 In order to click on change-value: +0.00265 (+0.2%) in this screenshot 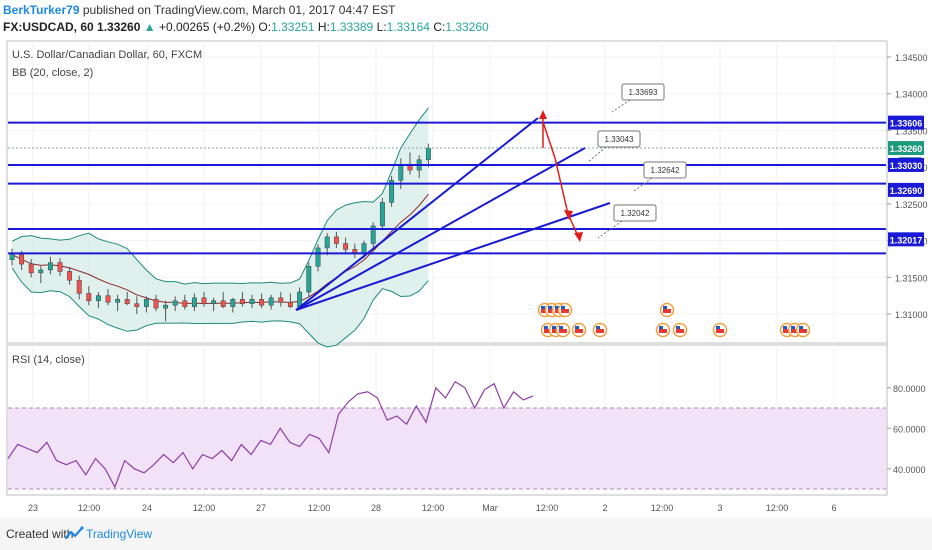, I will do `click(207, 27)`.